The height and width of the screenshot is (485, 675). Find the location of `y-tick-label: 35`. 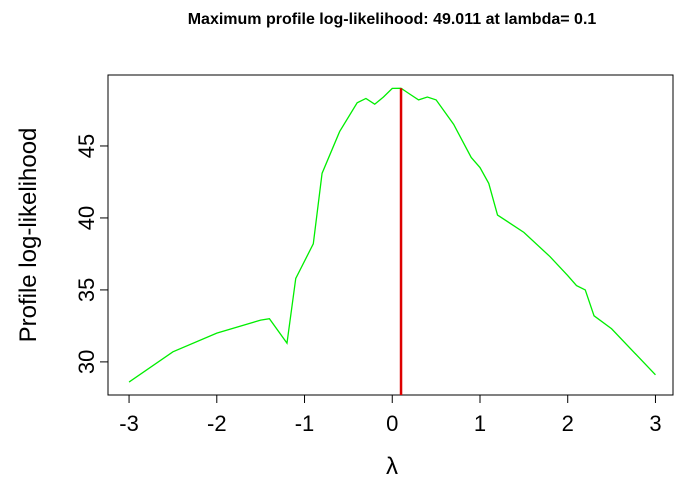

y-tick-label: 35 is located at coordinates (86, 290).